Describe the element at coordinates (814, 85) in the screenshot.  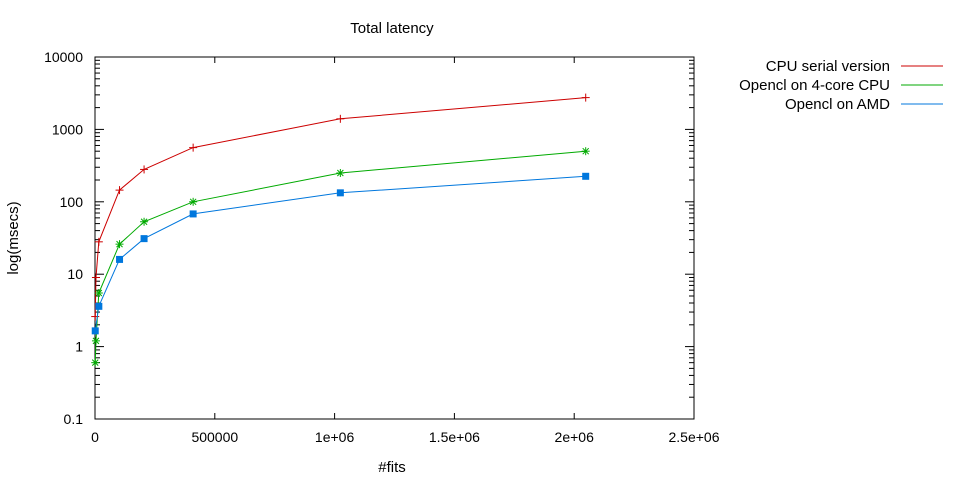
I see `legend-label: Opencl on 4-core CPU` at that location.